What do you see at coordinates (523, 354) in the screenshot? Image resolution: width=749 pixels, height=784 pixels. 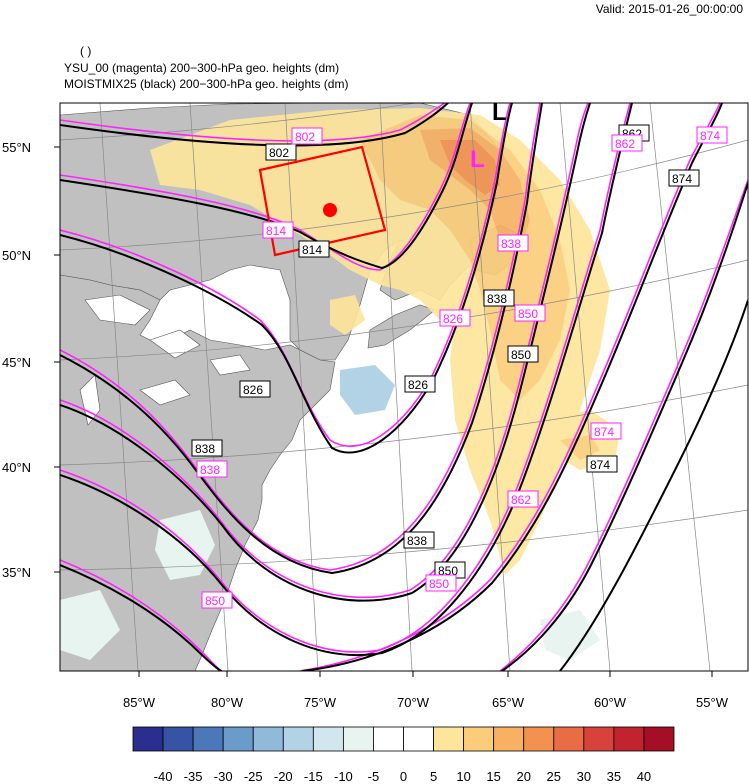 I see `black-label: 850` at bounding box center [523, 354].